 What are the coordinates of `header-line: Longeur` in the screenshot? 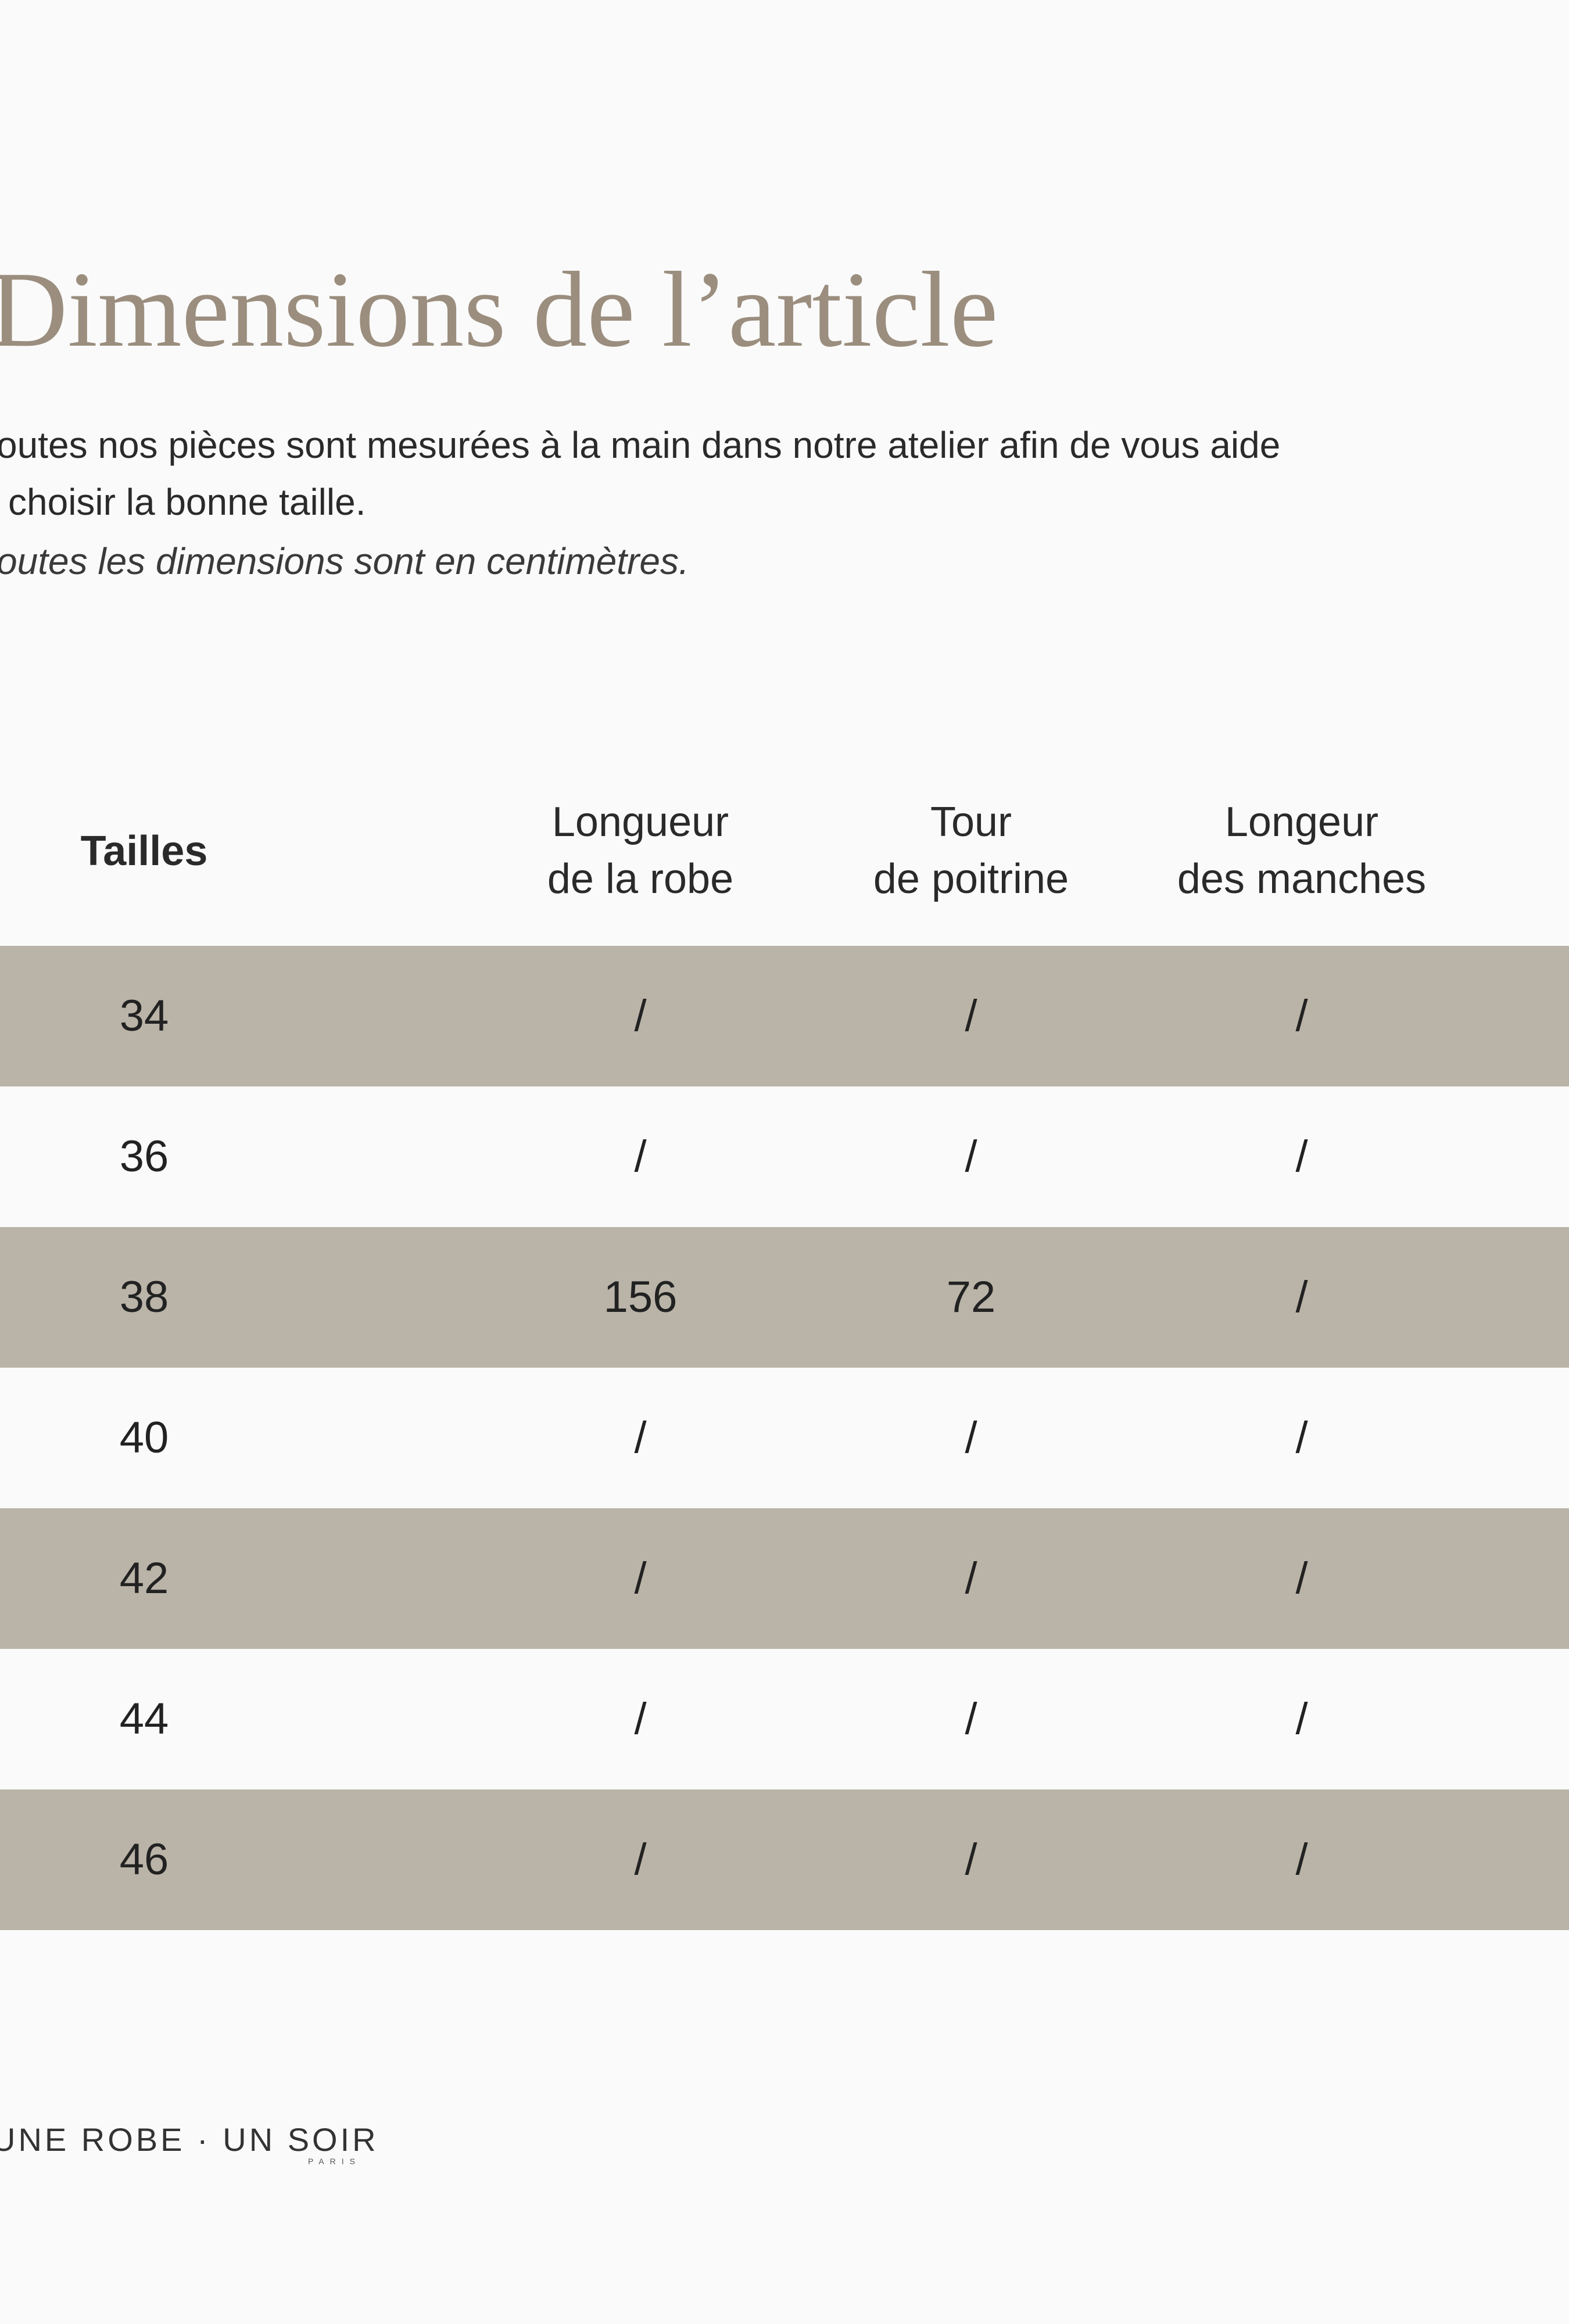 It's located at (1301, 822).